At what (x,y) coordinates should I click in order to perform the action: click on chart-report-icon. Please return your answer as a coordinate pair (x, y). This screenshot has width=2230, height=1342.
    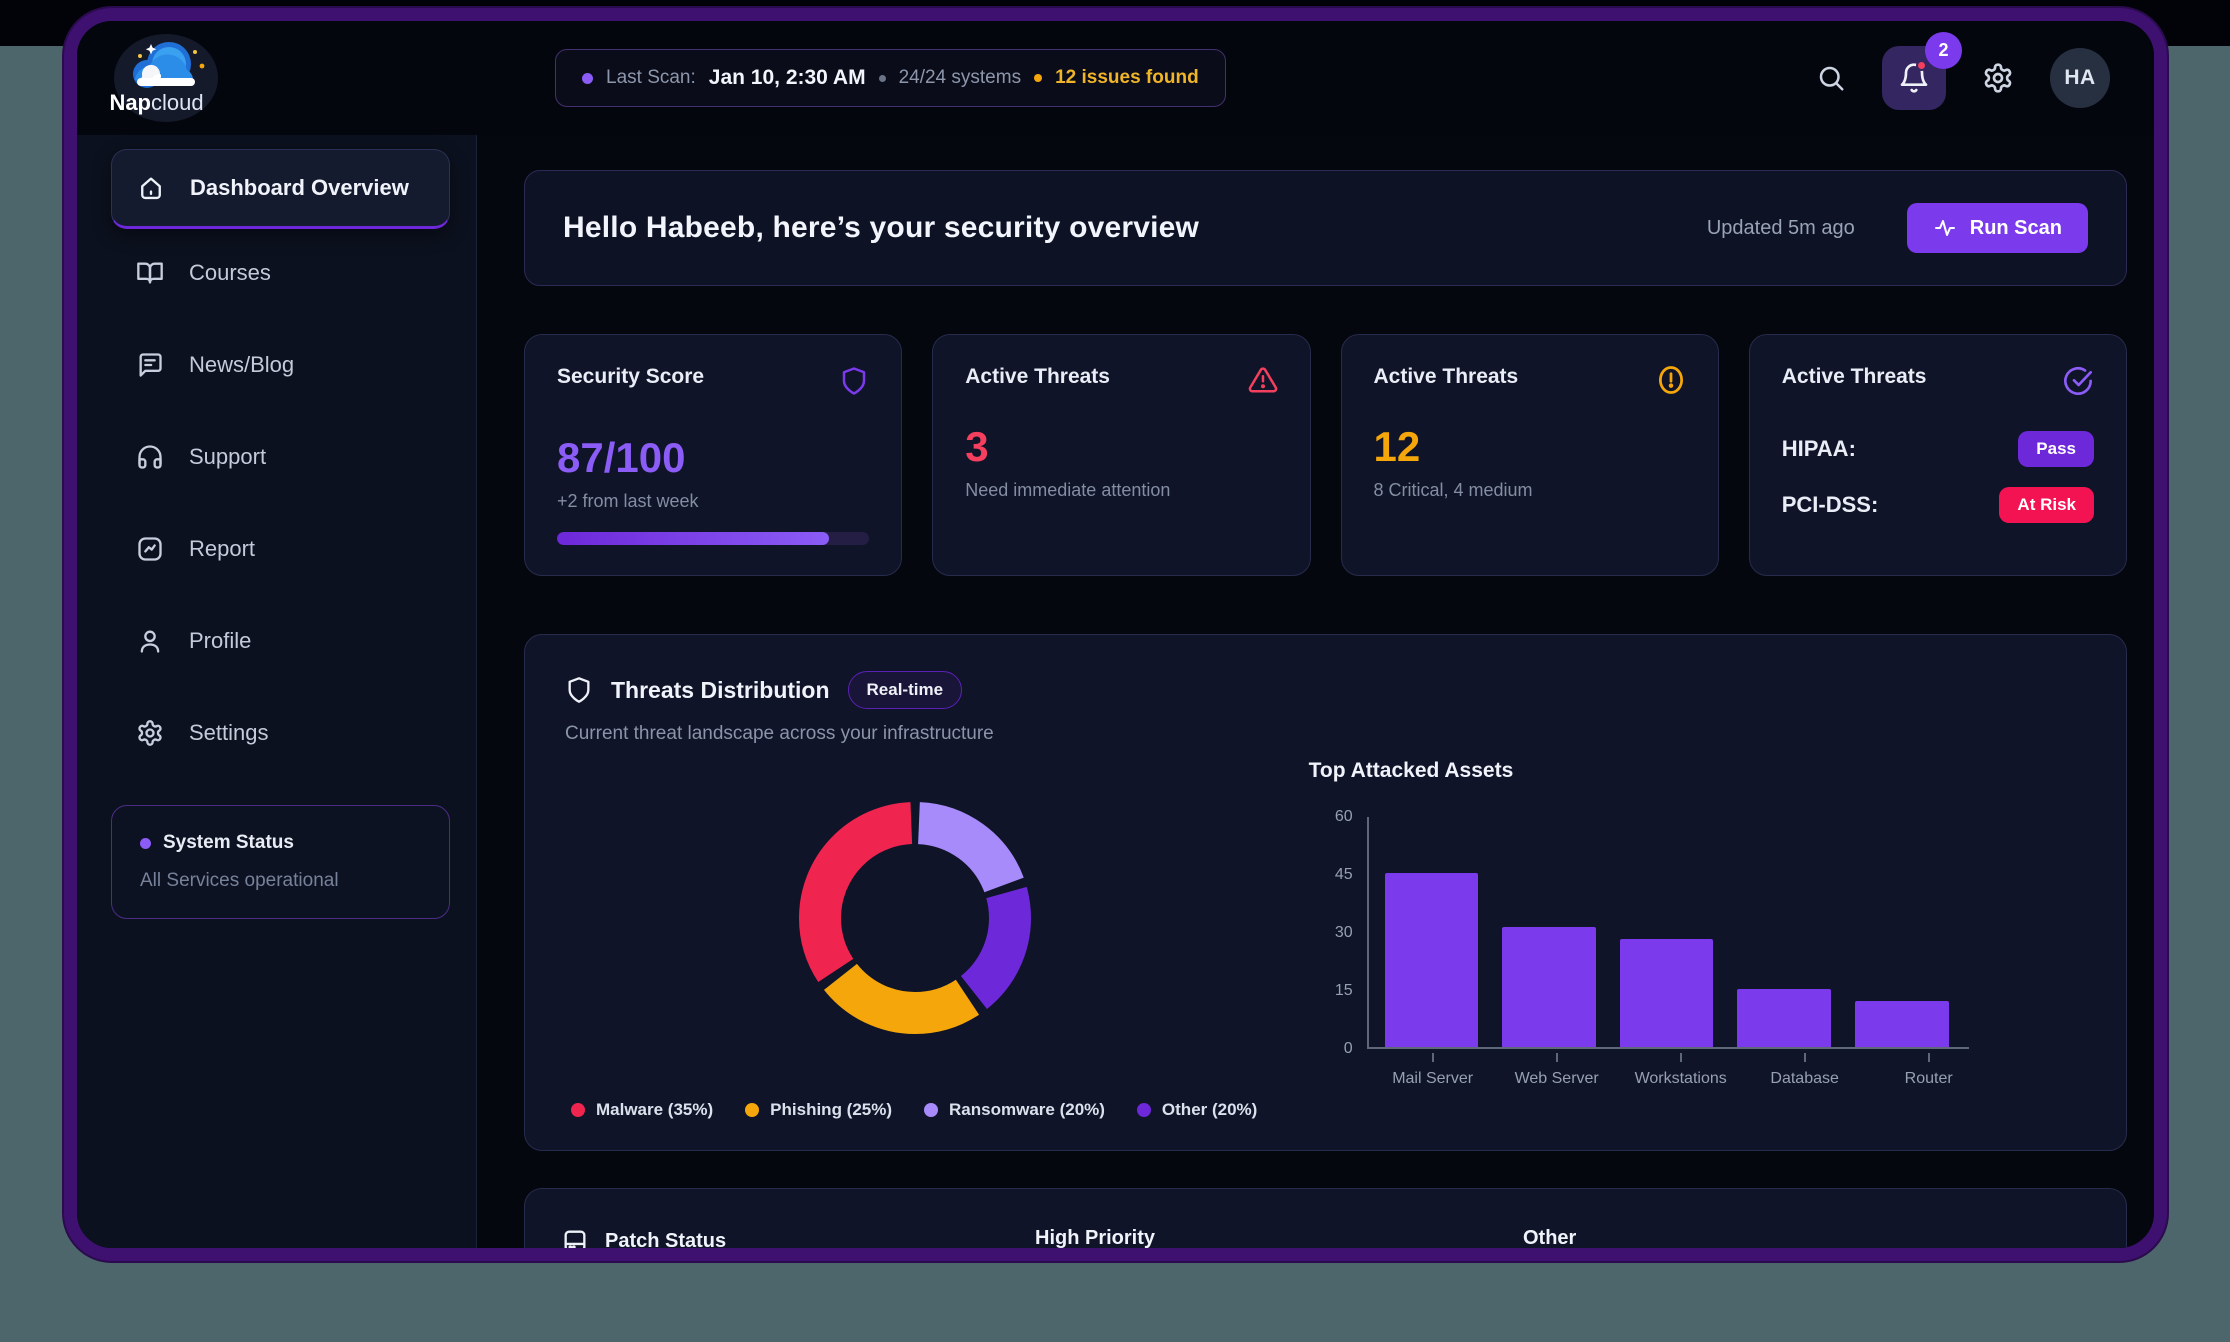
    Looking at the image, I should click on (150, 549).